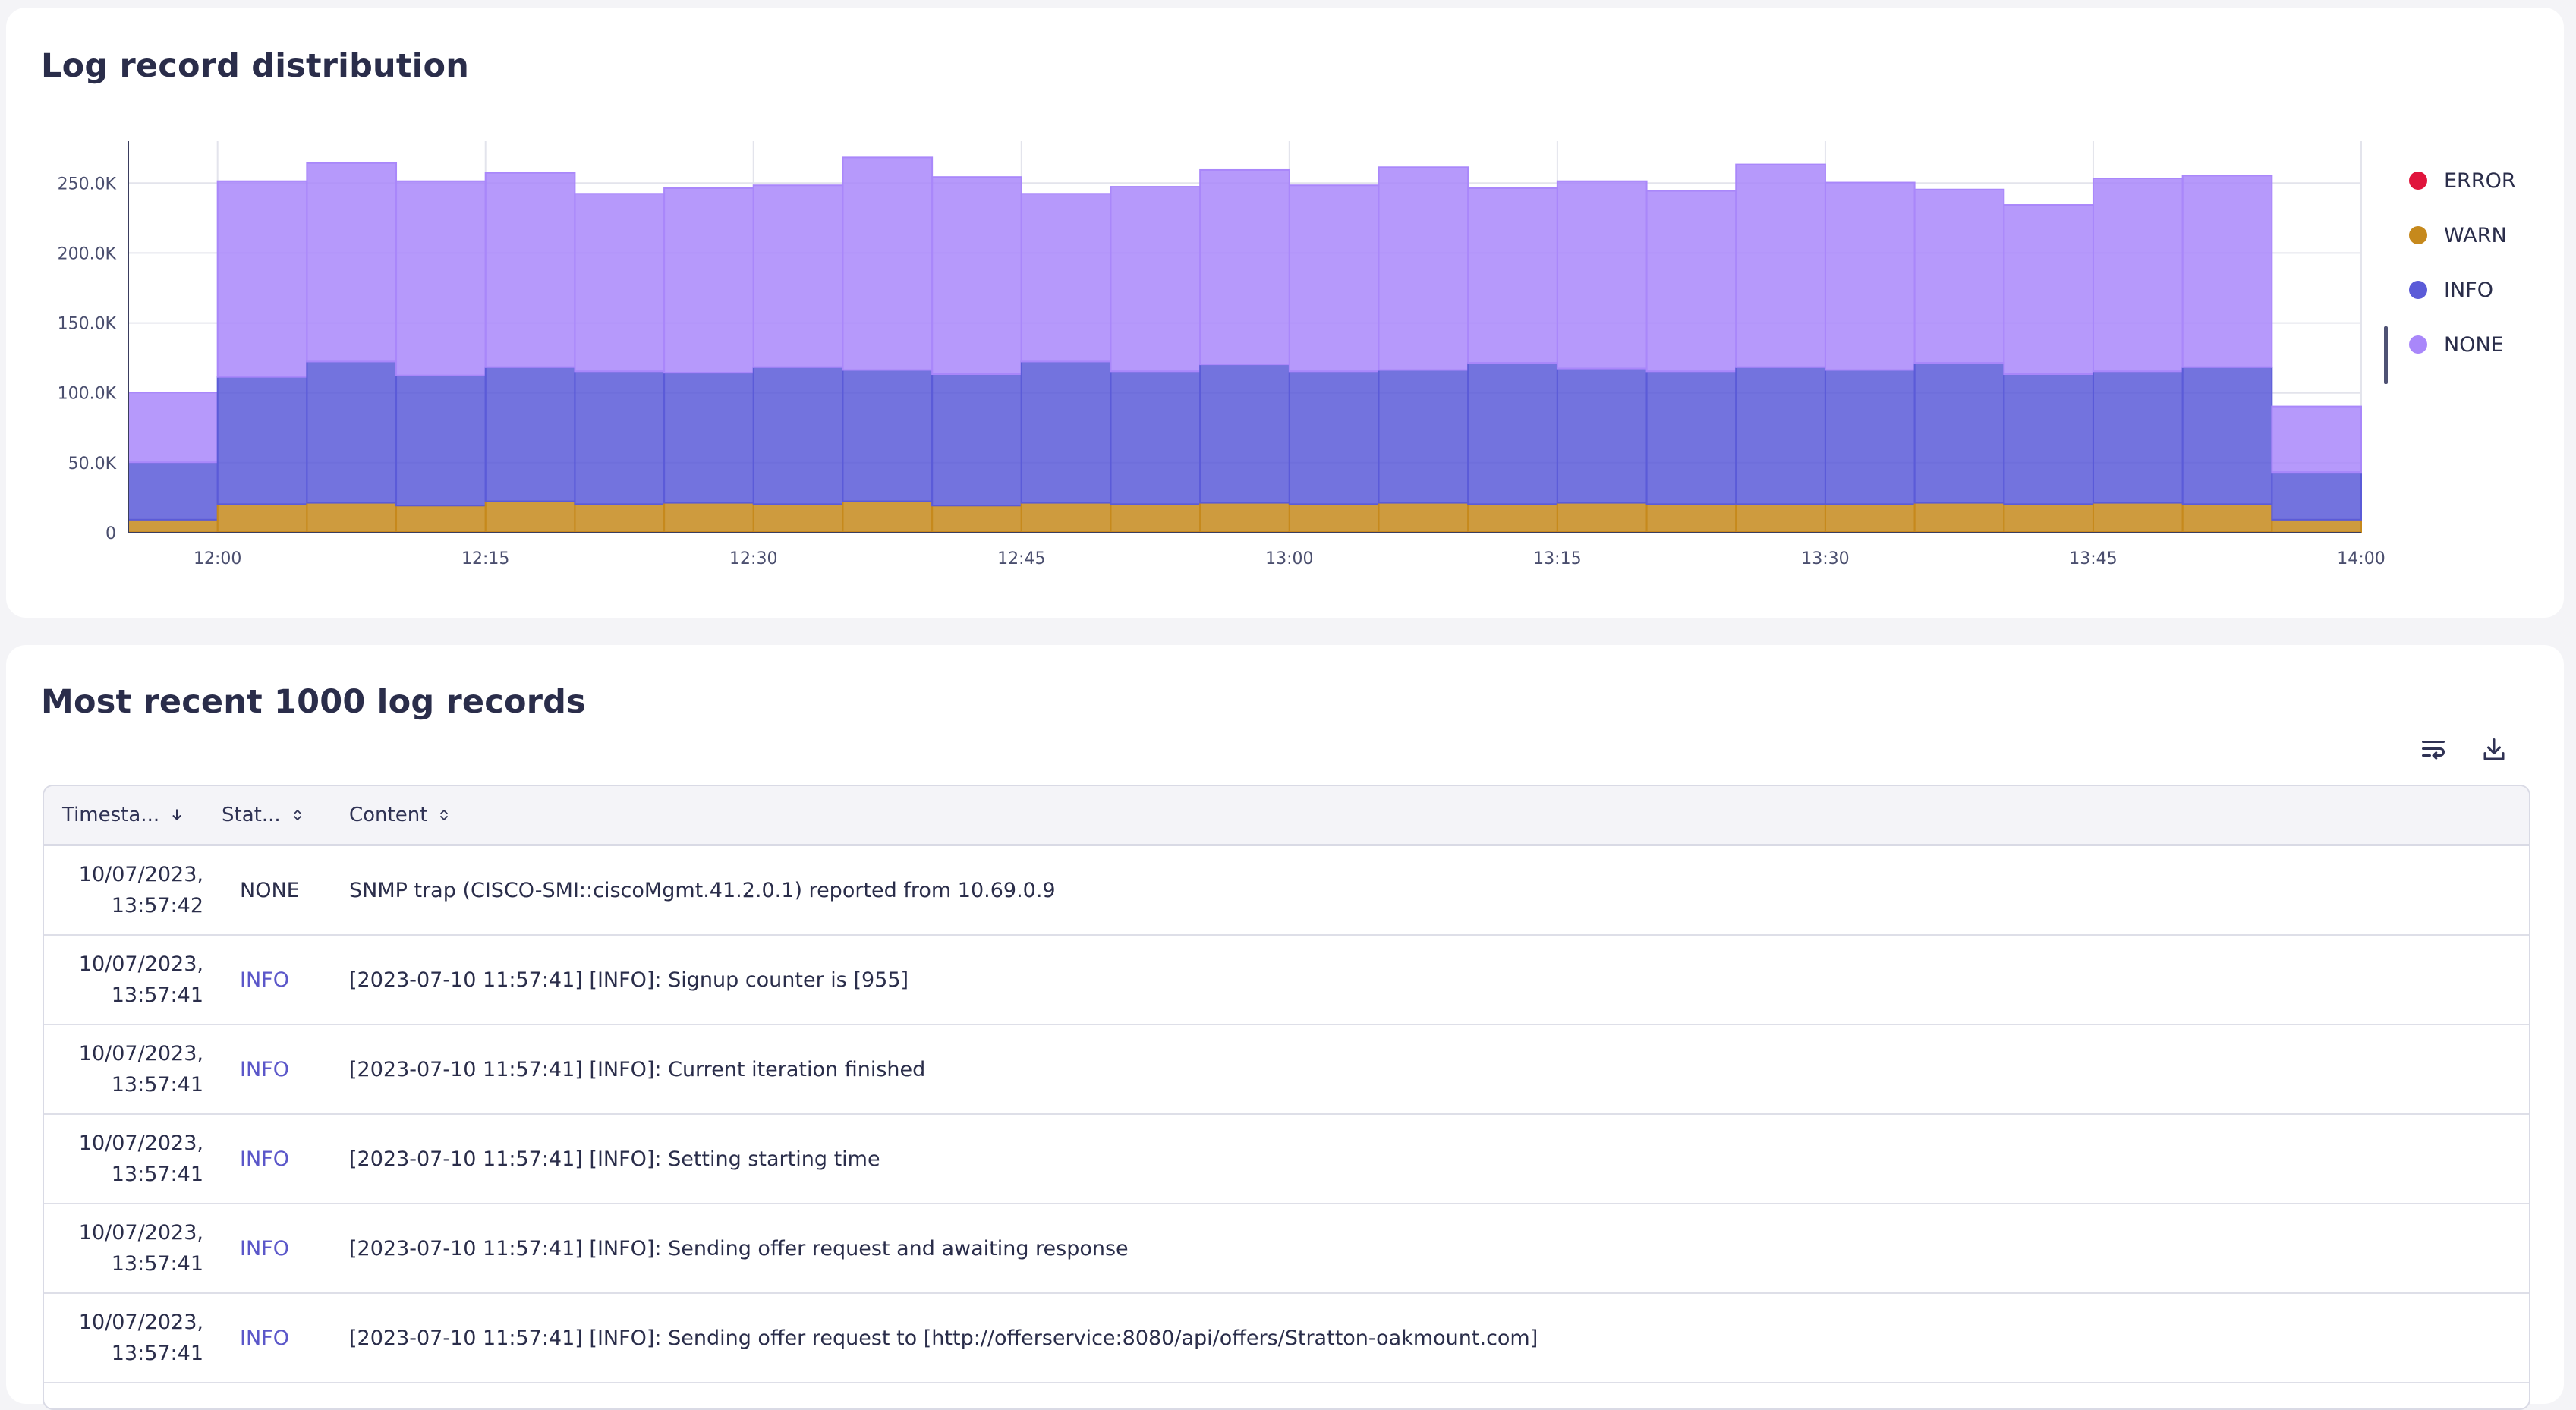 The image size is (2576, 1410). Describe the element at coordinates (2386, 355) in the screenshot. I see `legend-scrollbar` at that location.